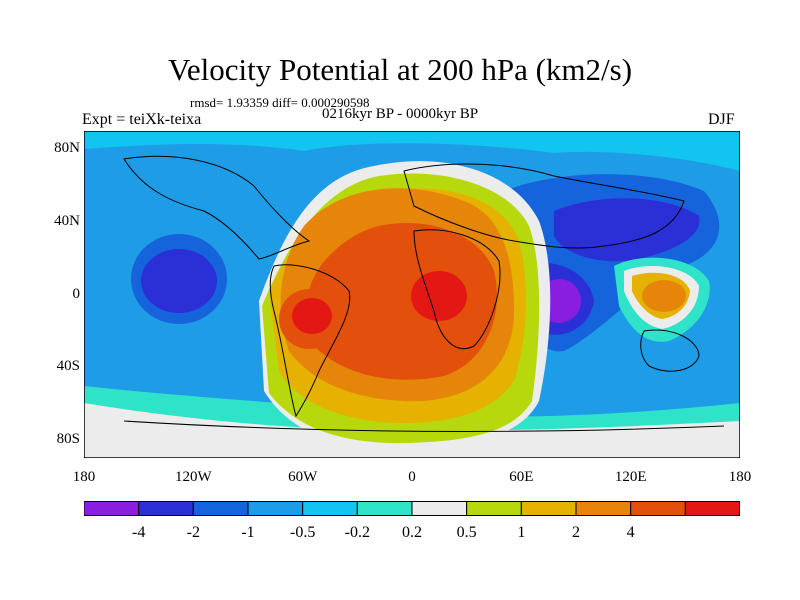 The height and width of the screenshot is (600, 800). I want to click on stats-label: rmsd= 1.93359 diff= 0.000290598, so click(280, 102).